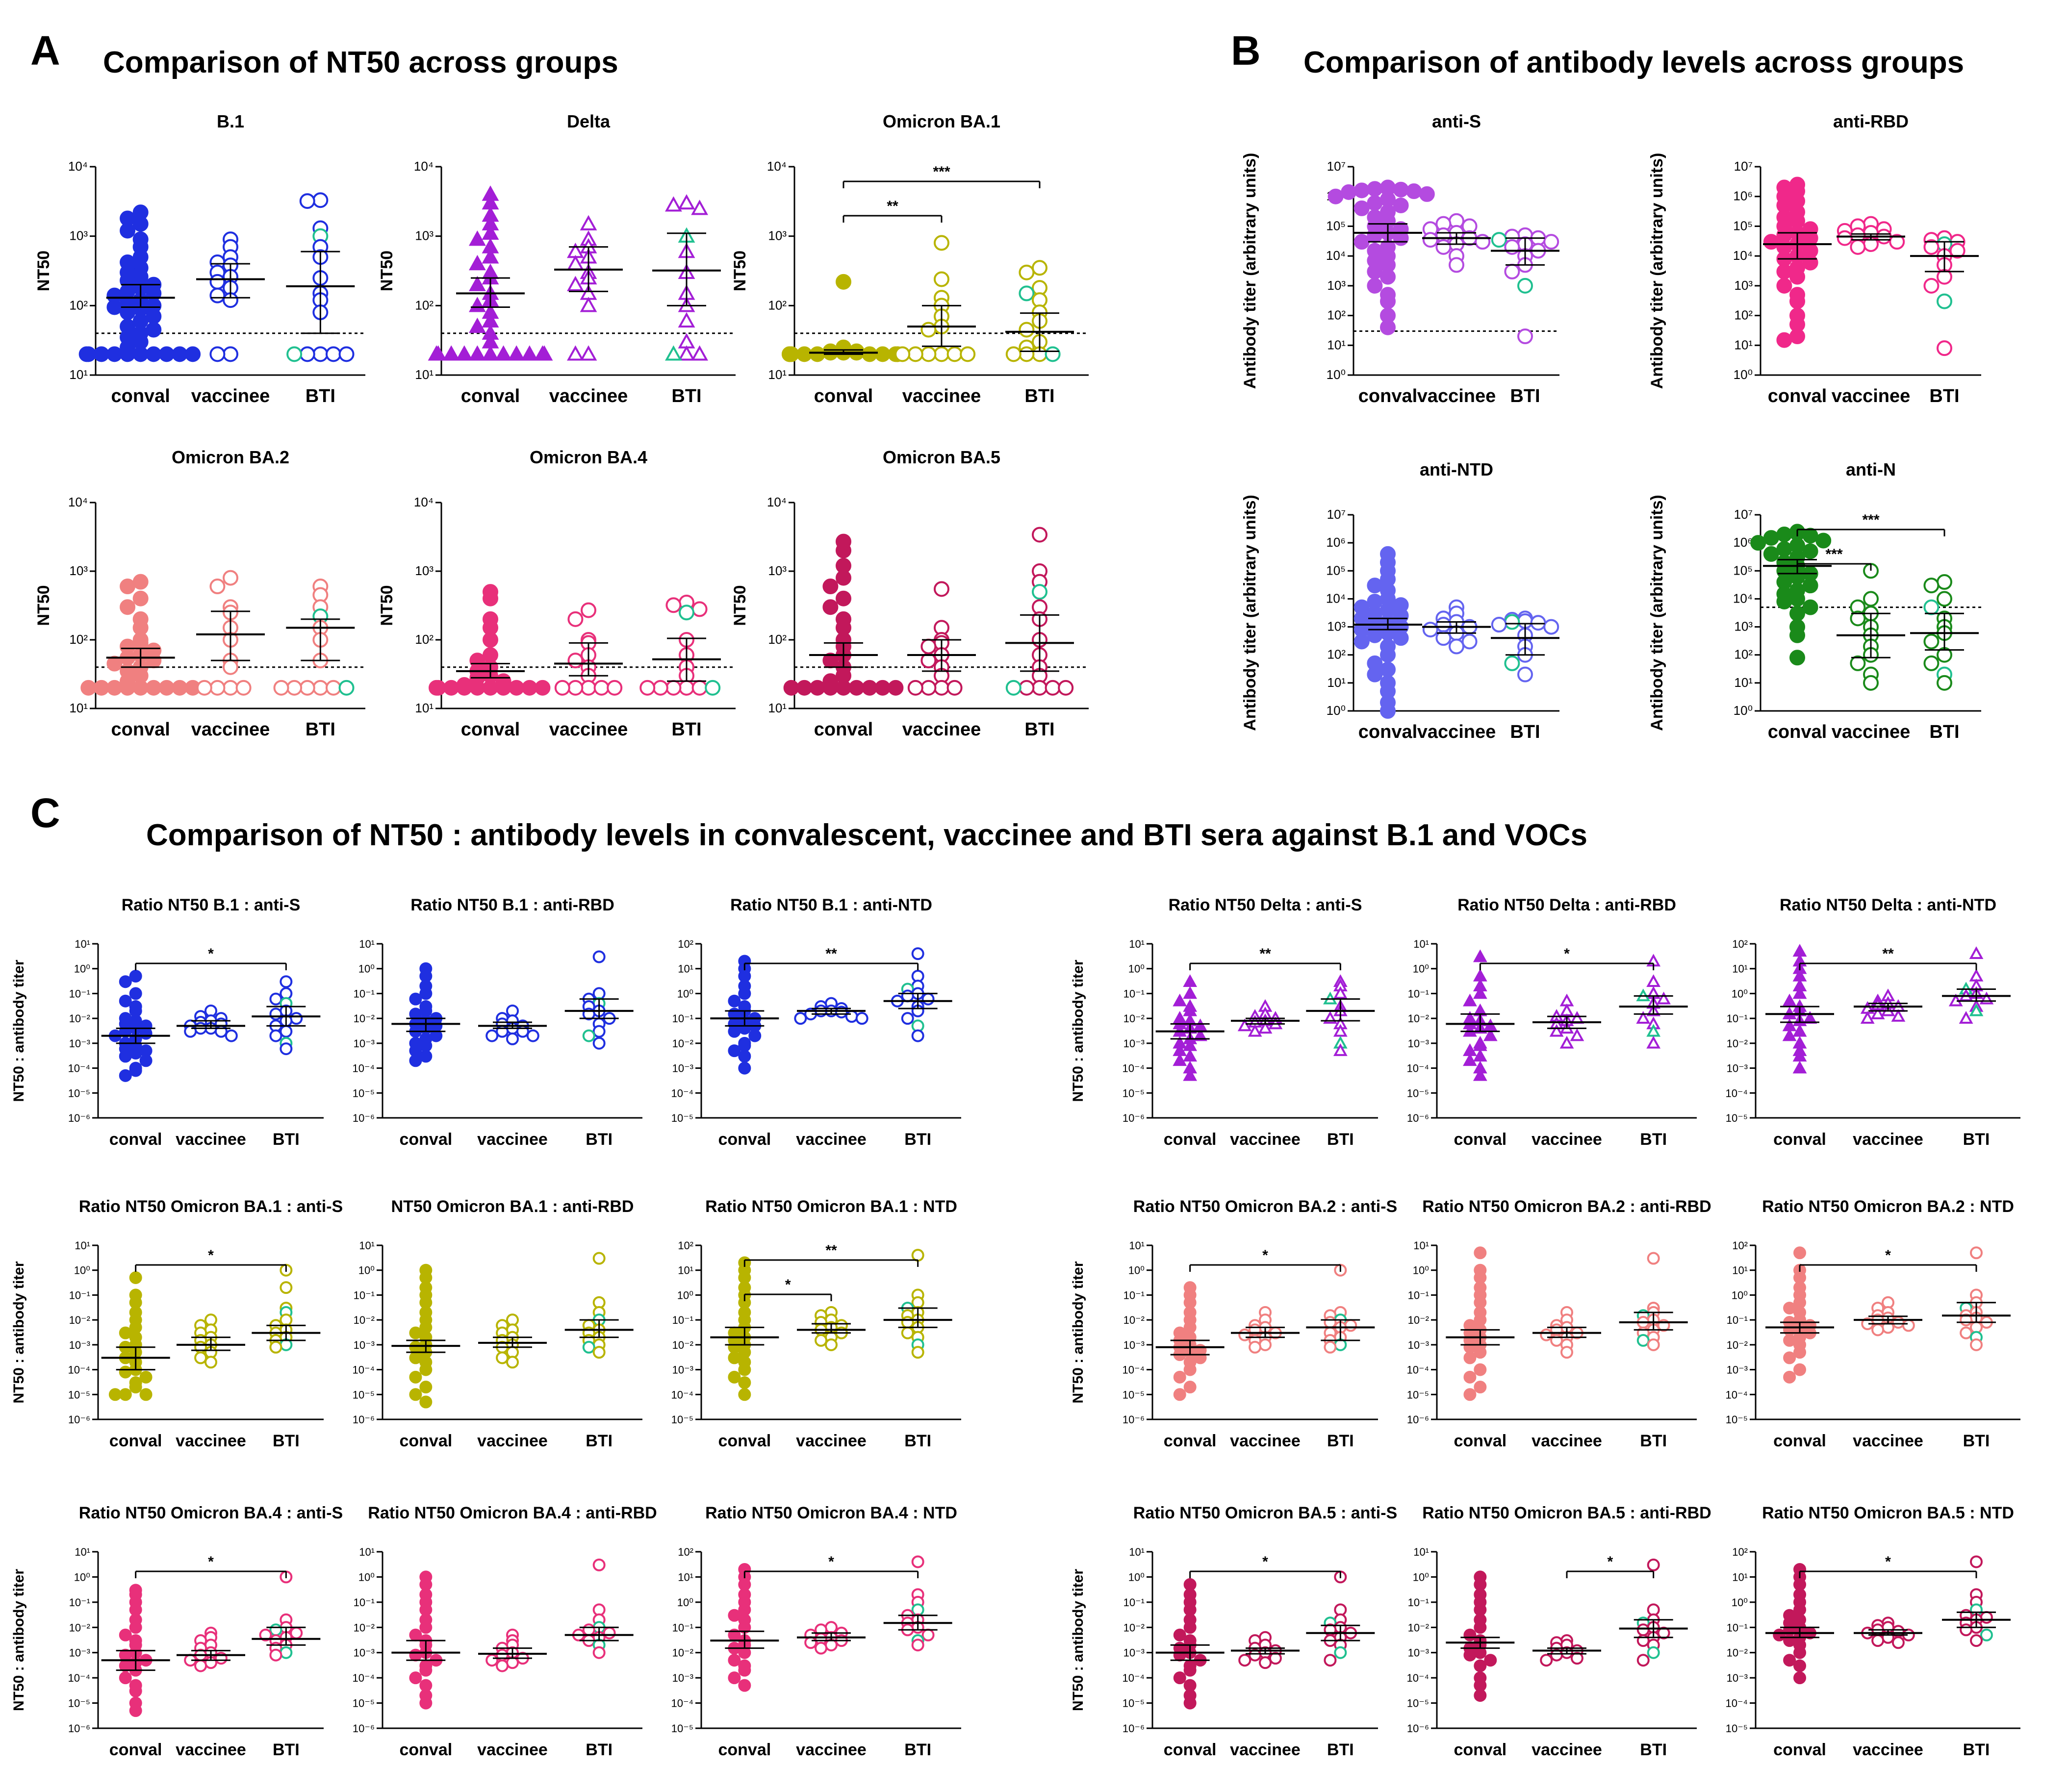 The height and width of the screenshot is (1792, 2068). I want to click on chart-title: Ratio NT50 Omicron BA.2 : NTD, so click(1888, 1206).